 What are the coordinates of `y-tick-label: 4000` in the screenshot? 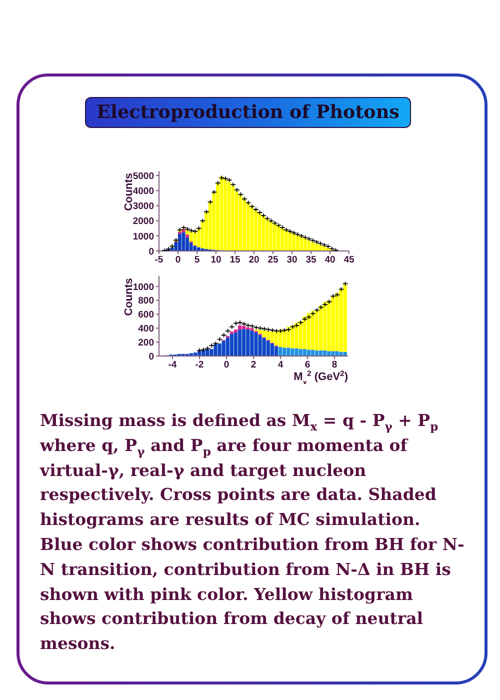 It's located at (143, 191).